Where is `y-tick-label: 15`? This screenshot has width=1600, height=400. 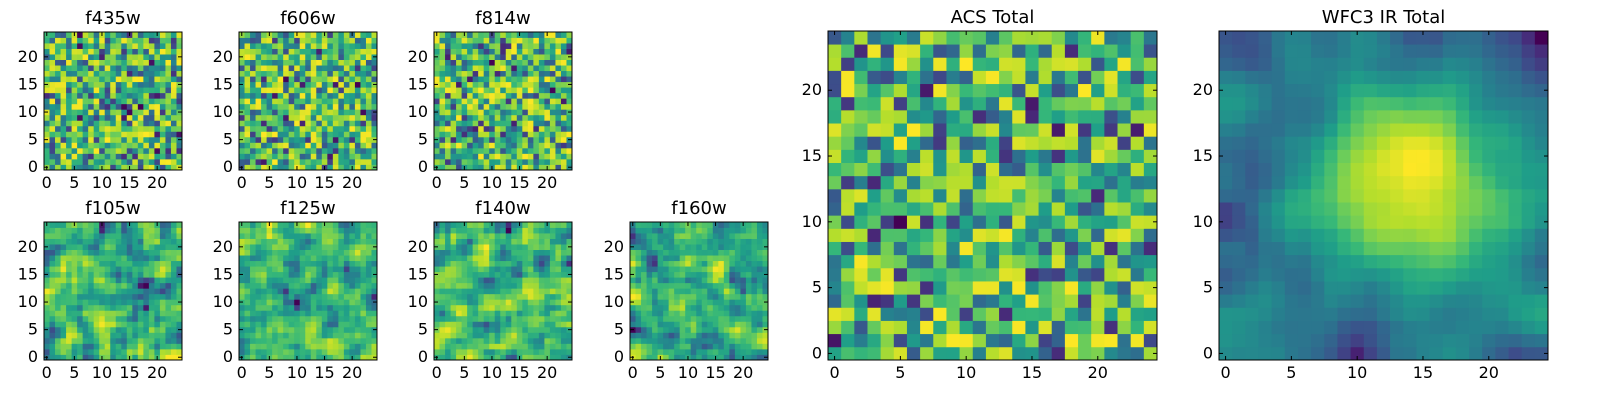
y-tick-label: 15 is located at coordinates (418, 83).